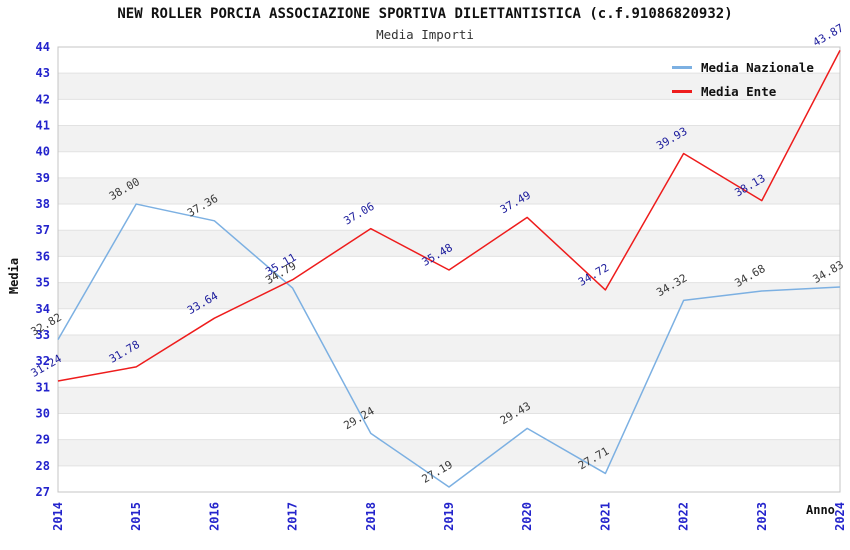 This screenshot has height=550, width=850. Describe the element at coordinates (293, 516) in the screenshot. I see `x-tick-label: 2017` at that location.